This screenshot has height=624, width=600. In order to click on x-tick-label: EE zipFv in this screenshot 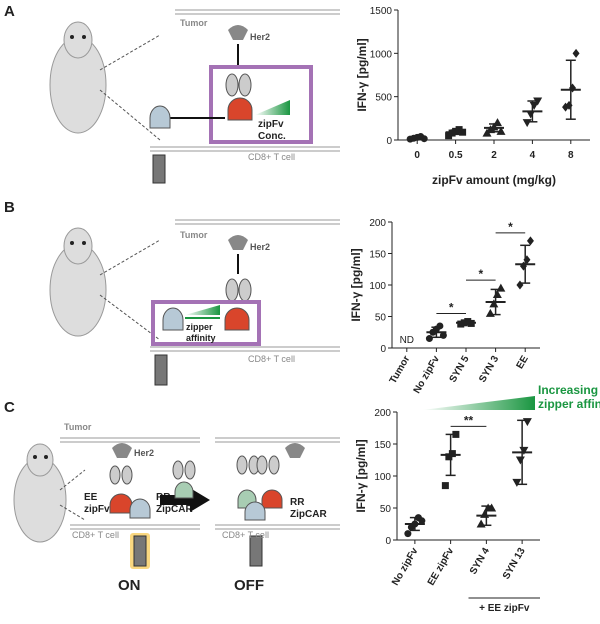, I will do `click(441, 567)`.